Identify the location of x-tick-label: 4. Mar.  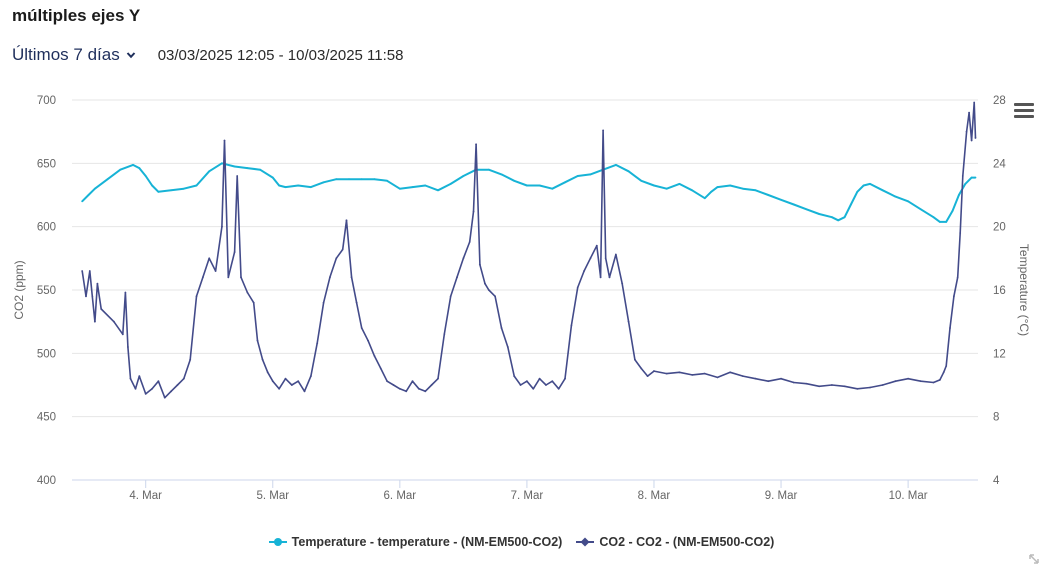
(145, 496).